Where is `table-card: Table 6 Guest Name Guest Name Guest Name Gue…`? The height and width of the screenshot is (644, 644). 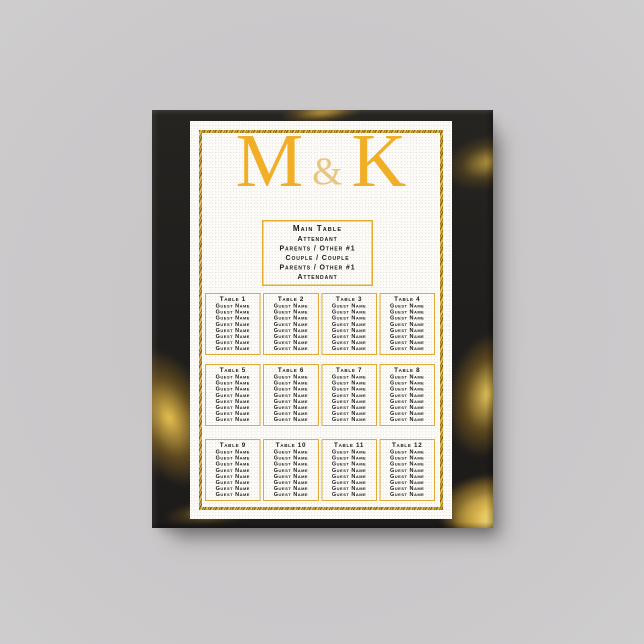 table-card: Table 6 Guest Name Guest Name Guest Name Gue… is located at coordinates (291, 395).